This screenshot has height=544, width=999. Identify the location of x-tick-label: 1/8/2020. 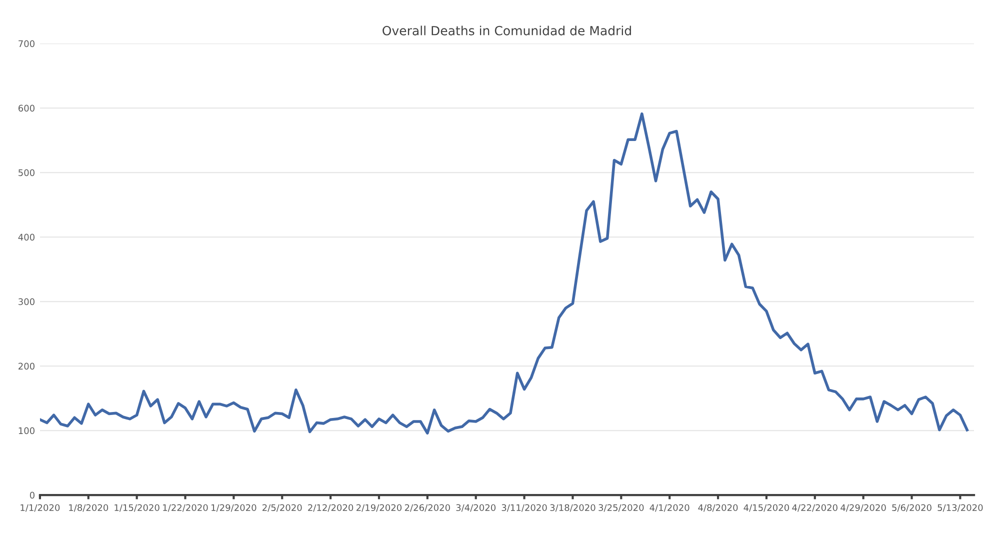
(88, 508).